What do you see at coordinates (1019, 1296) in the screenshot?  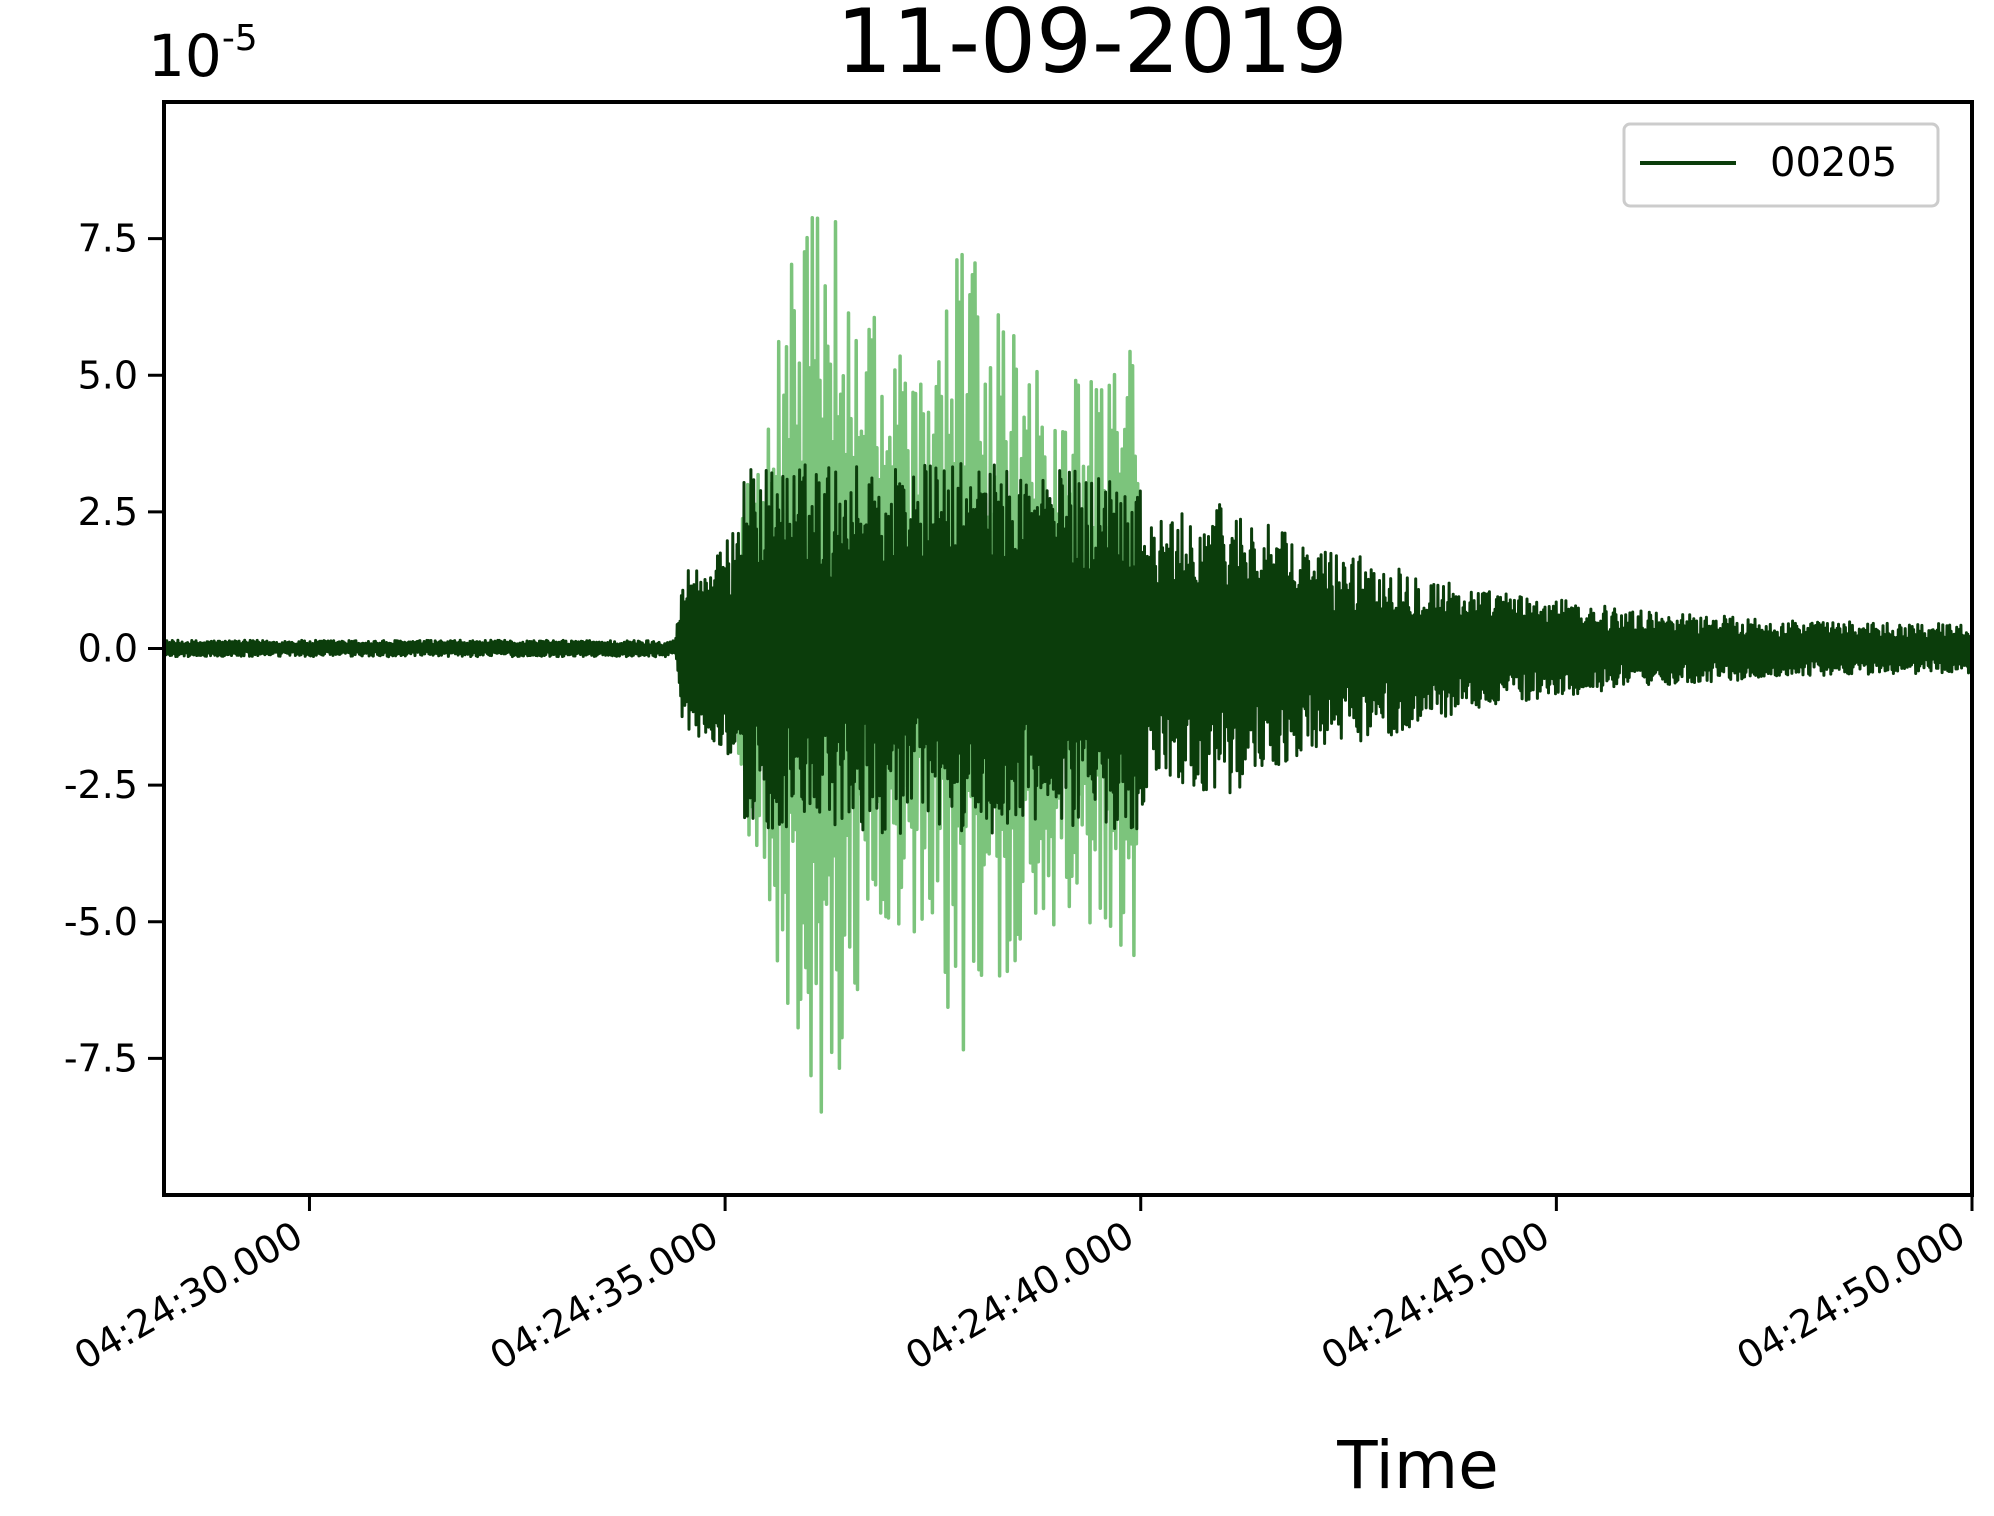 I see `x-tick-label: 04:24:40.000` at bounding box center [1019, 1296].